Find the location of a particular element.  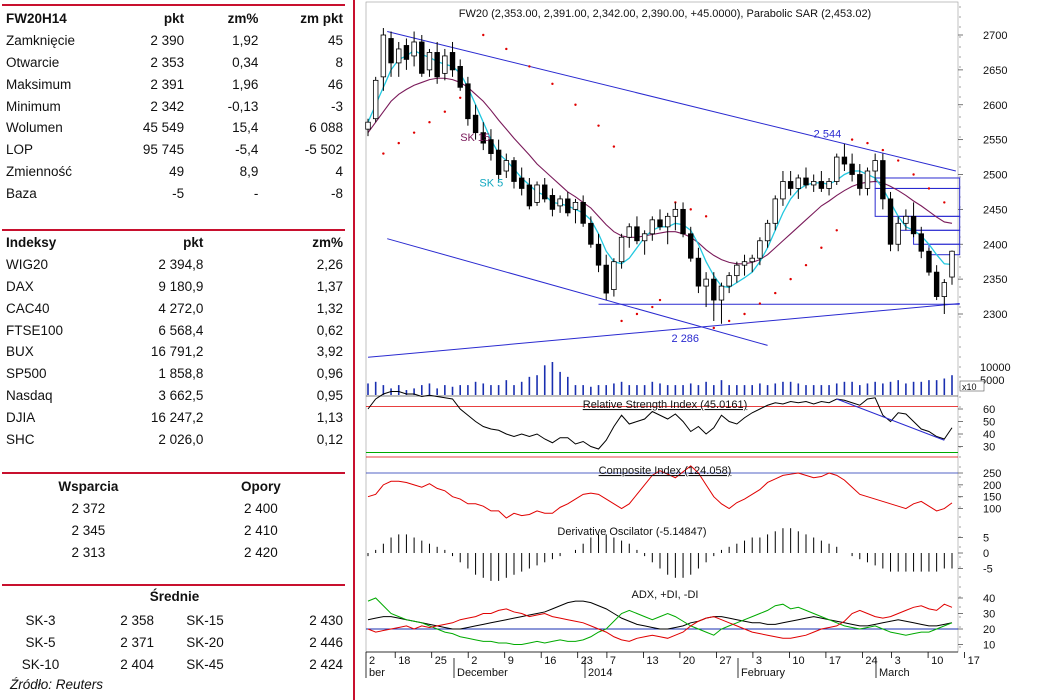

fw-cell: 2 391 is located at coordinates (167, 84).